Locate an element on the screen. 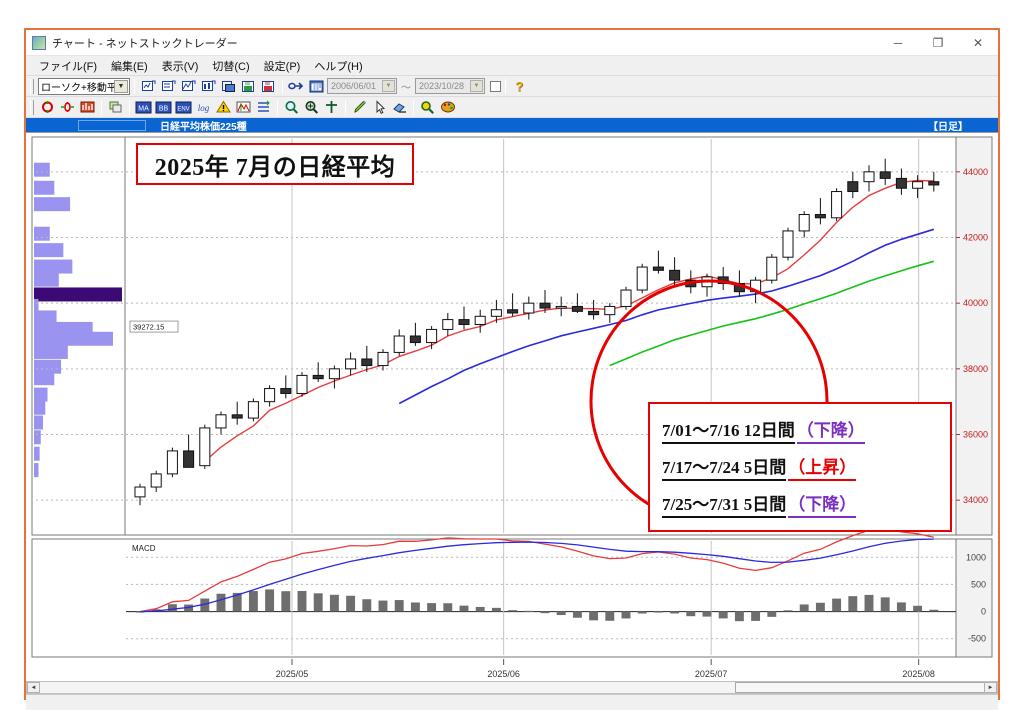  horizontal-scrollbar: ◄ ► is located at coordinates (512, 687).